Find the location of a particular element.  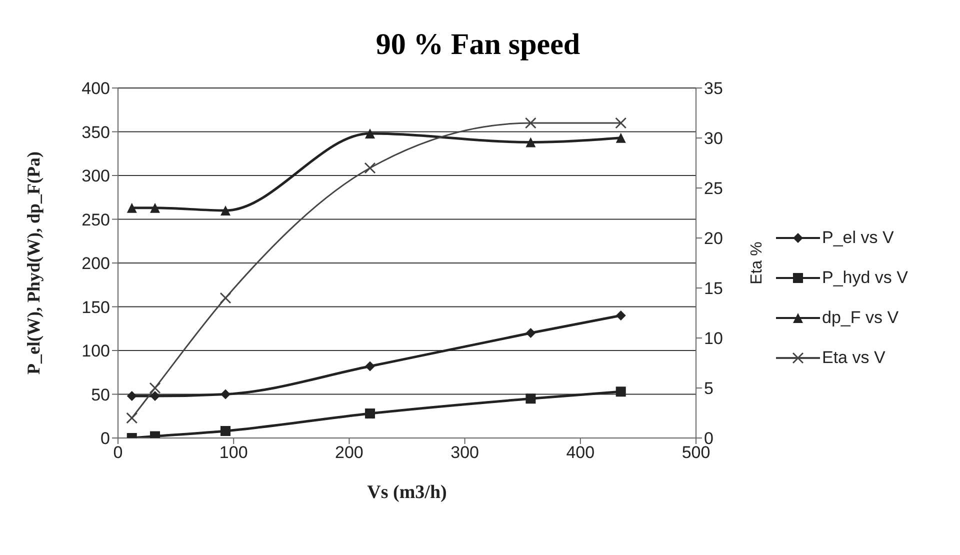

y2-tick-label: 20 is located at coordinates (713, 238).